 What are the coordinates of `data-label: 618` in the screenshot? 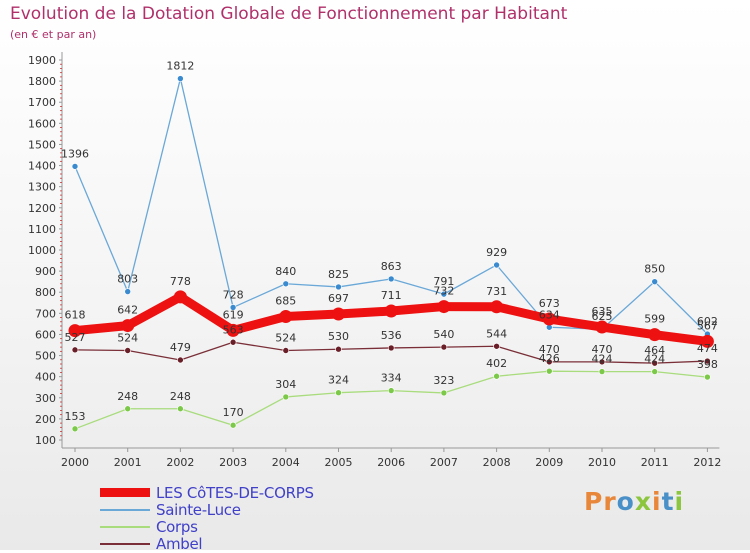 It's located at (75, 315).